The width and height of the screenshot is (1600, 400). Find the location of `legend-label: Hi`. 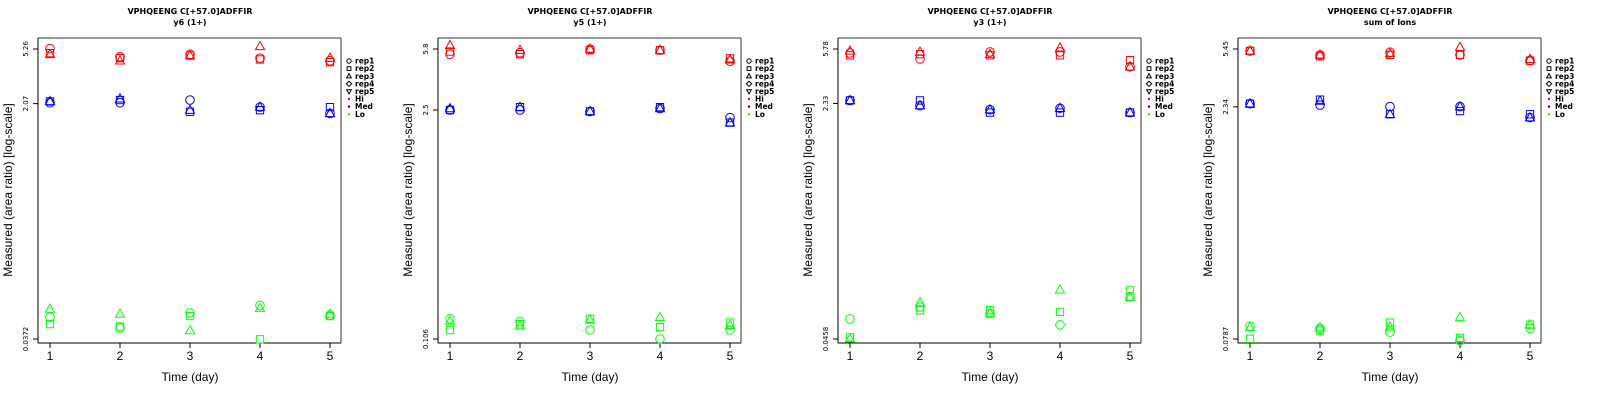

legend-label: Hi is located at coordinates (1559, 99).